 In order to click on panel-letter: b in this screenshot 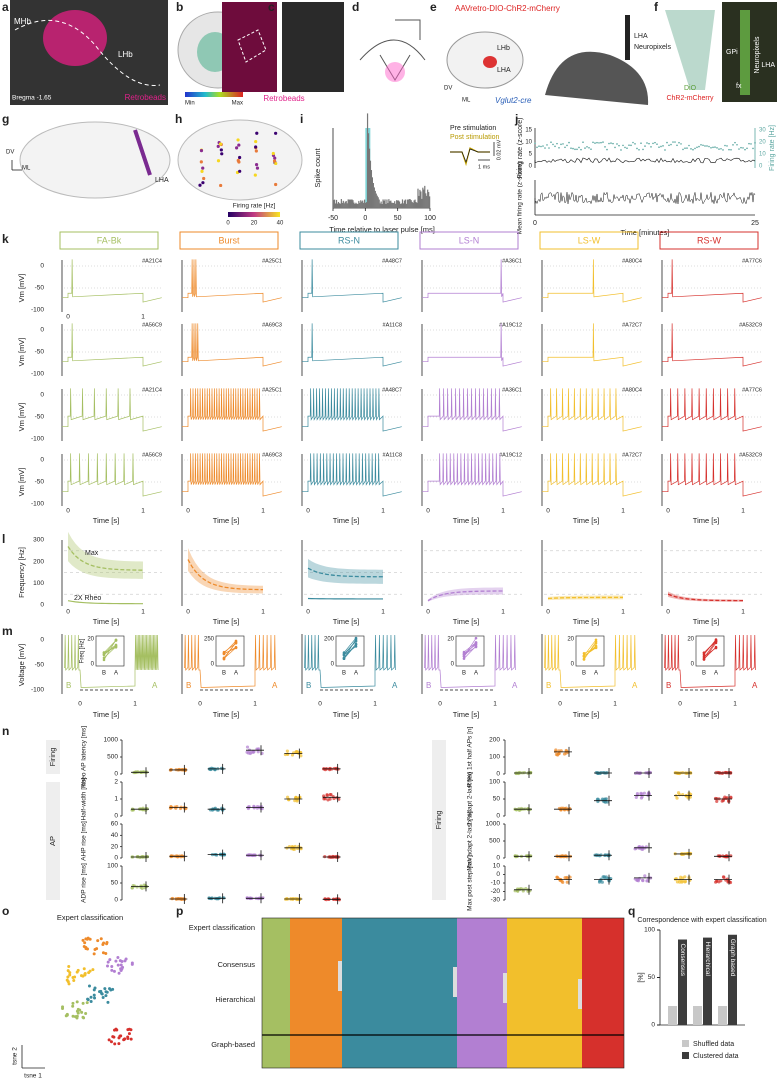, I will do `click(179, 7)`.